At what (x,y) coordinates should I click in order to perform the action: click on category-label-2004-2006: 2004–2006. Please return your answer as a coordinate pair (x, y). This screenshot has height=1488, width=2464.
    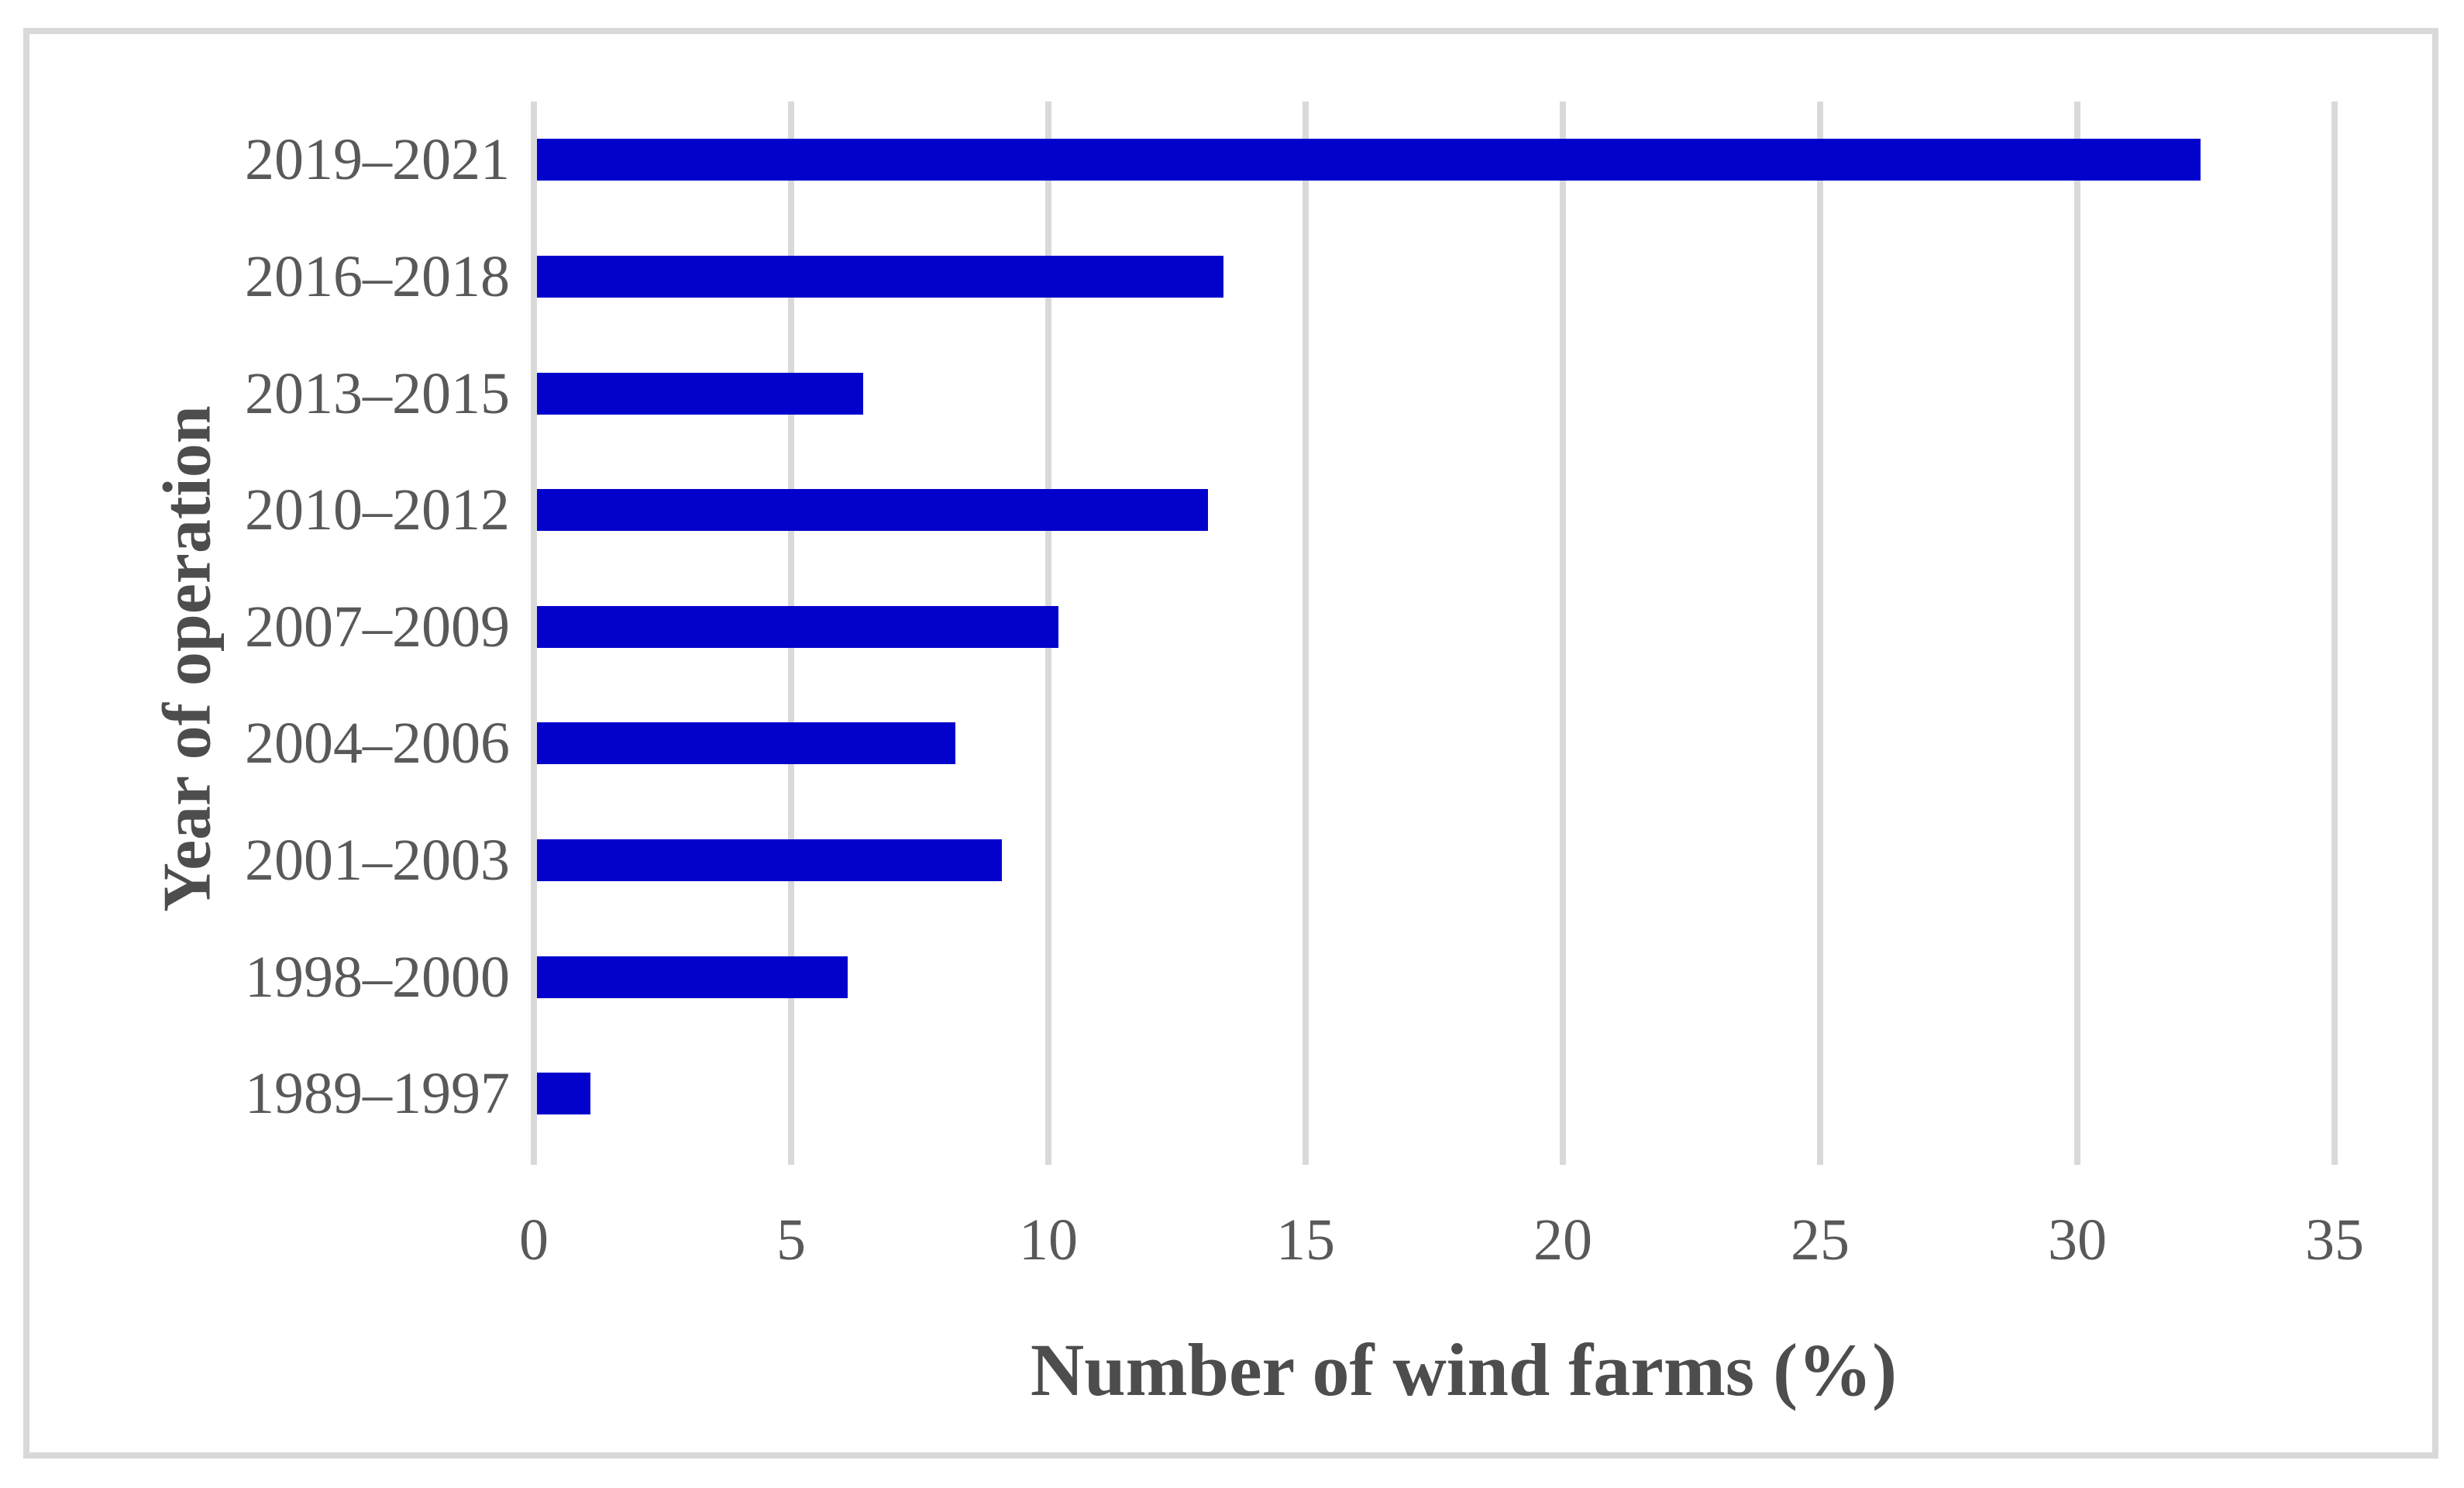
    Looking at the image, I should click on (377, 743).